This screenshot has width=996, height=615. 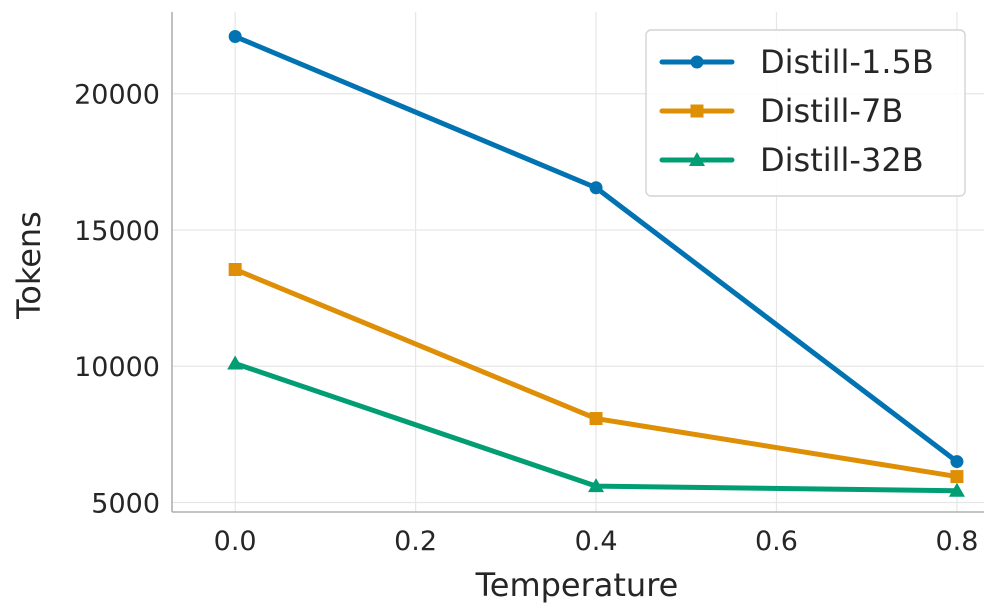 What do you see at coordinates (235, 541) in the screenshot?
I see `x-tick-label: 0.0` at bounding box center [235, 541].